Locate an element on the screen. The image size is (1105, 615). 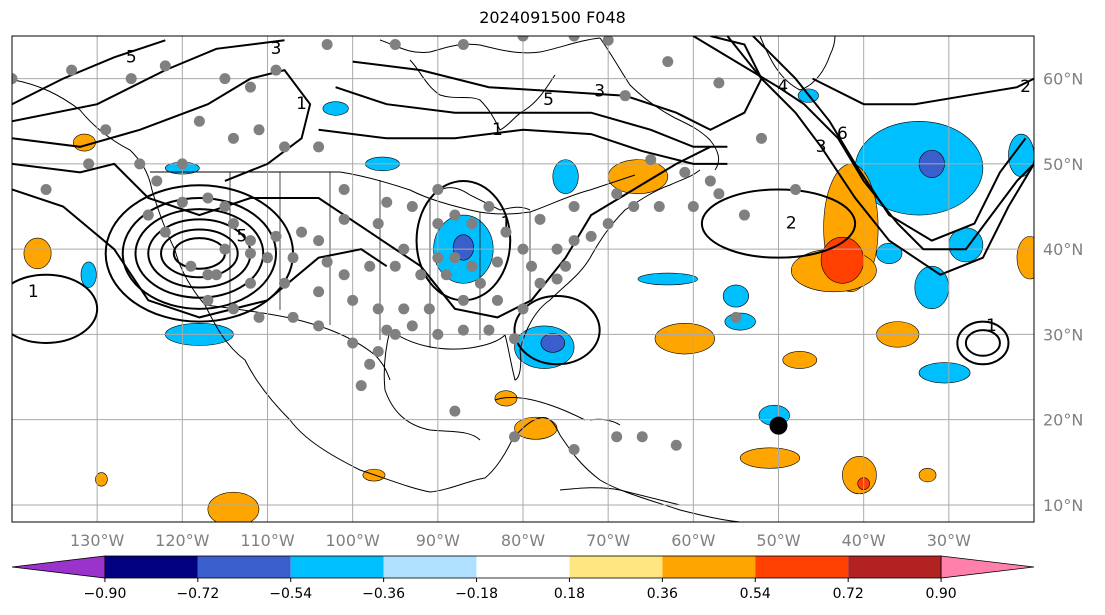
longitude-label: 110°W is located at coordinates (267, 540).